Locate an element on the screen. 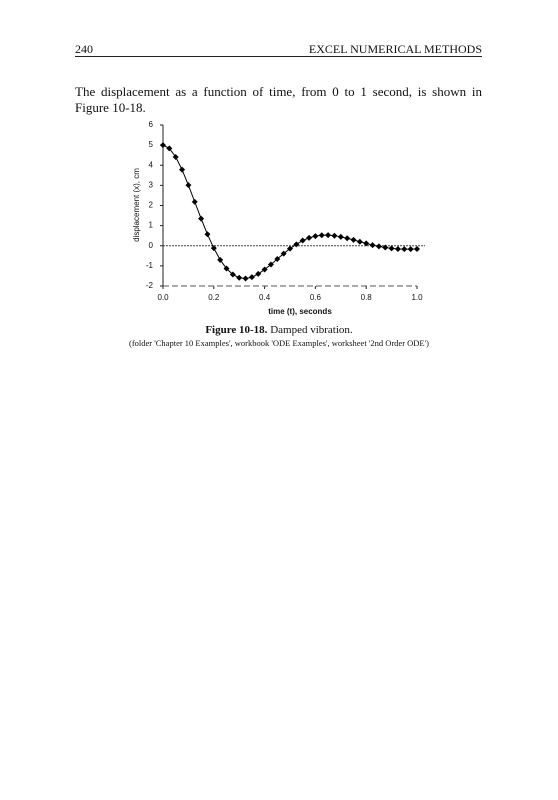 The width and height of the screenshot is (558, 800). x-tick-label: 0.6 is located at coordinates (316, 297).